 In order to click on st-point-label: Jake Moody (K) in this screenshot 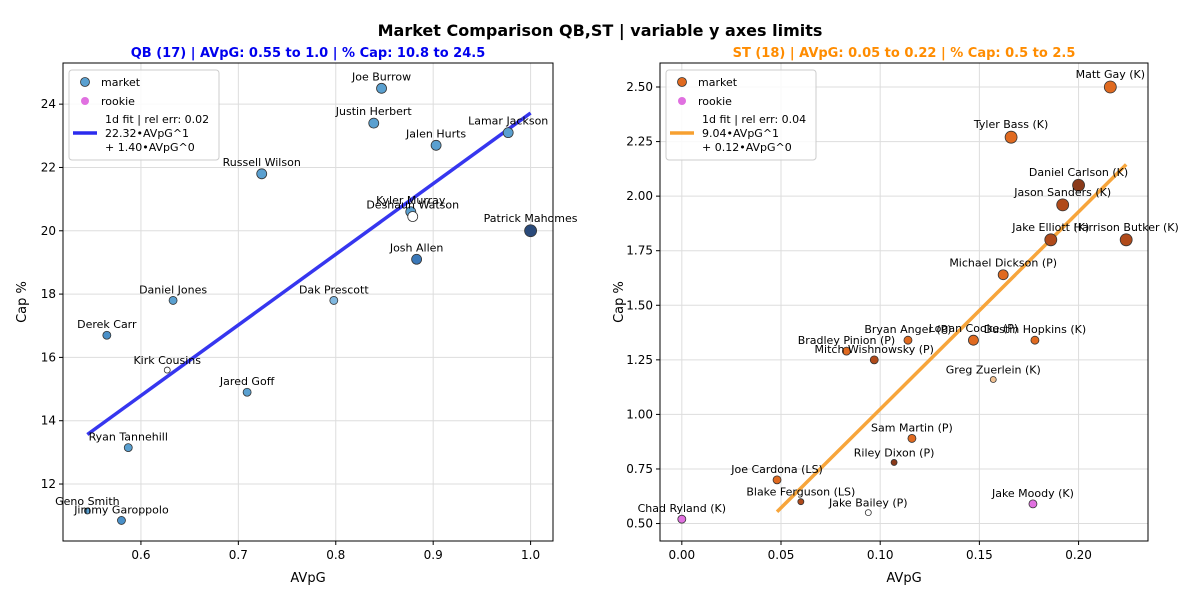, I will do `click(1032, 493)`.